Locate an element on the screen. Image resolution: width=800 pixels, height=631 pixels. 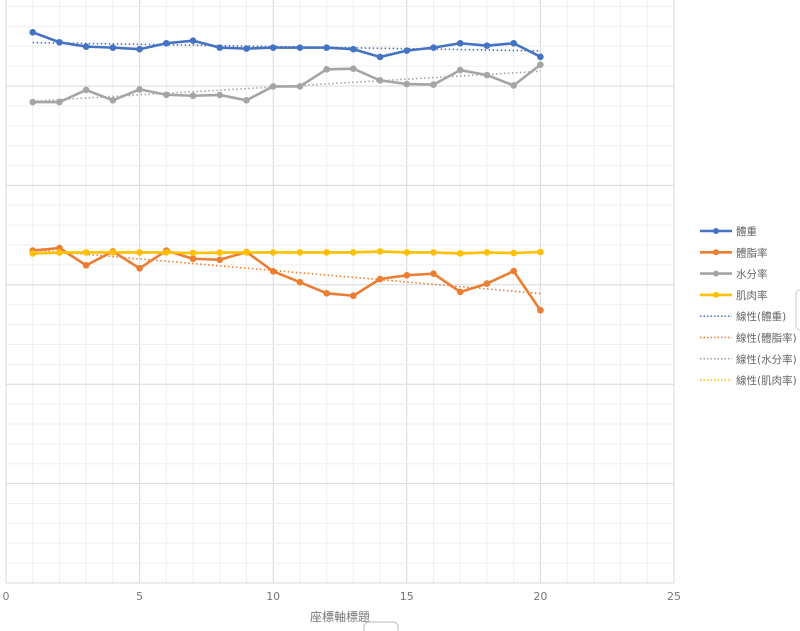
series-體脂率 is located at coordinates (286, 279).